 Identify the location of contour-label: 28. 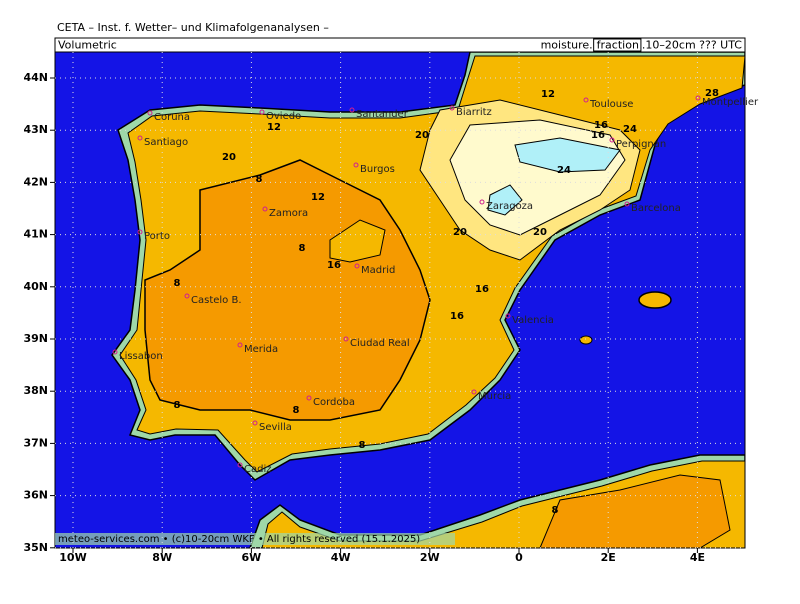
(712, 93).